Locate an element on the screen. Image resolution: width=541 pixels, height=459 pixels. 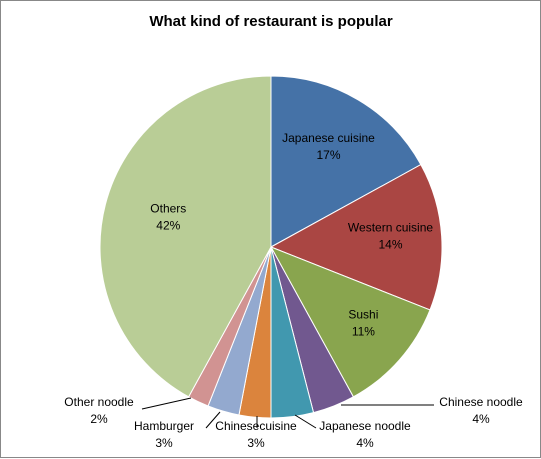
data-label-japanese-noodle: Japanese noodle 4% is located at coordinates (365, 434).